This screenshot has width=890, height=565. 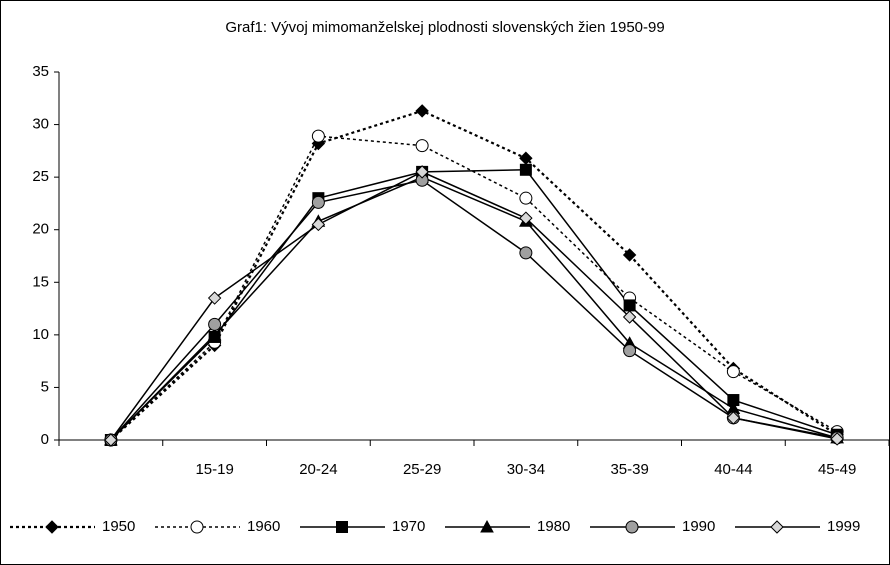 I want to click on legend-label: 1990, so click(x=698, y=526).